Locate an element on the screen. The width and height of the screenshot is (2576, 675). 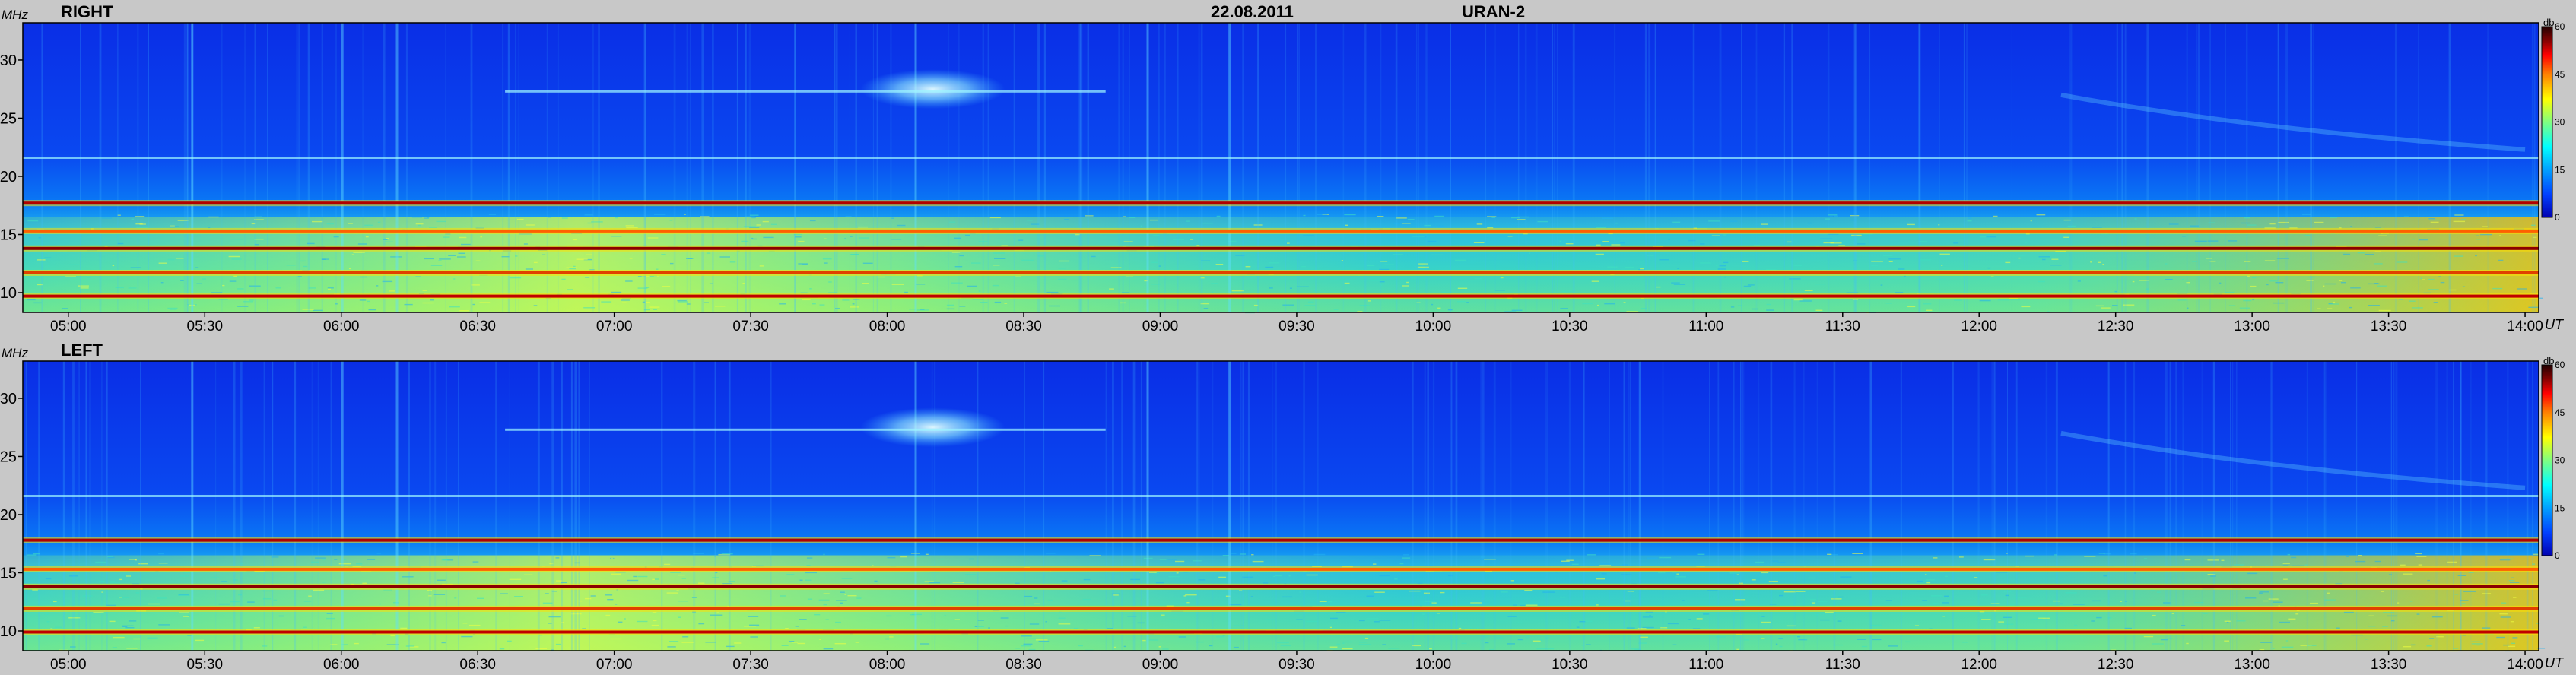
panel-label: LEFT is located at coordinates (82, 350).